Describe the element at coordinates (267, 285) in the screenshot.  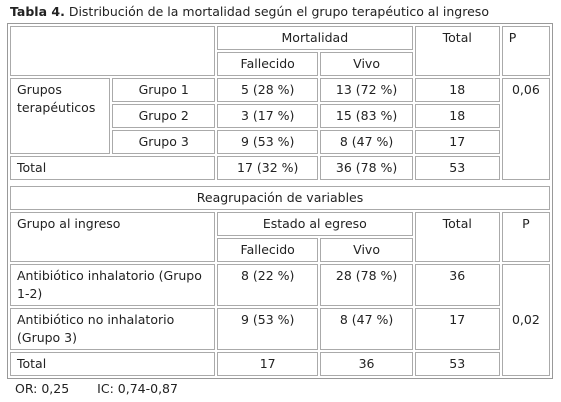
I see `cell: 8 (22 %)` at that location.